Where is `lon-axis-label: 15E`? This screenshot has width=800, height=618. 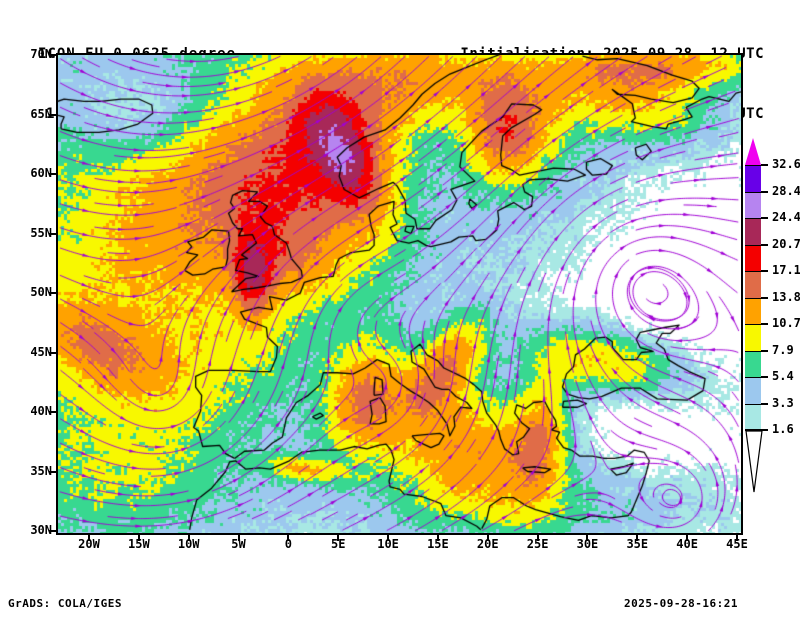 lon-axis-label: 15E is located at coordinates (438, 544).